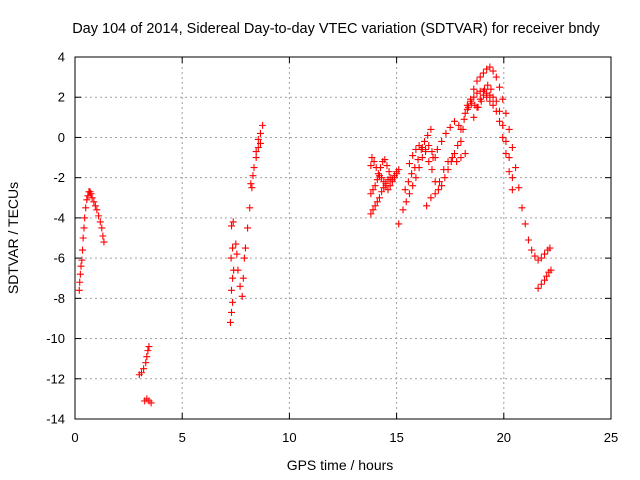 This screenshot has width=640, height=480. Describe the element at coordinates (55, 378) in the screenshot. I see `y-tick-label: -12` at that location.